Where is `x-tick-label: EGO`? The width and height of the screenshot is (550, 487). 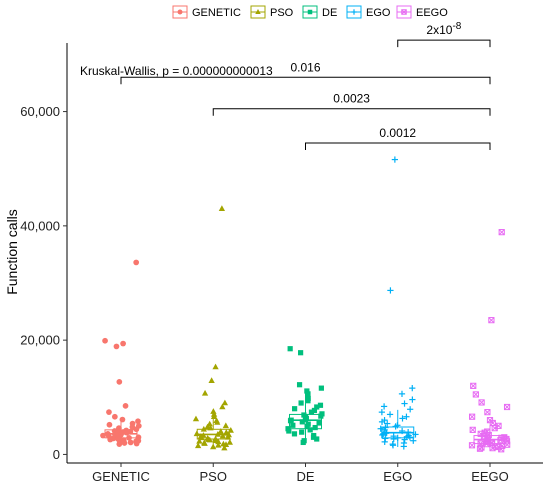 x-tick-label: EGO is located at coordinates (397, 476).